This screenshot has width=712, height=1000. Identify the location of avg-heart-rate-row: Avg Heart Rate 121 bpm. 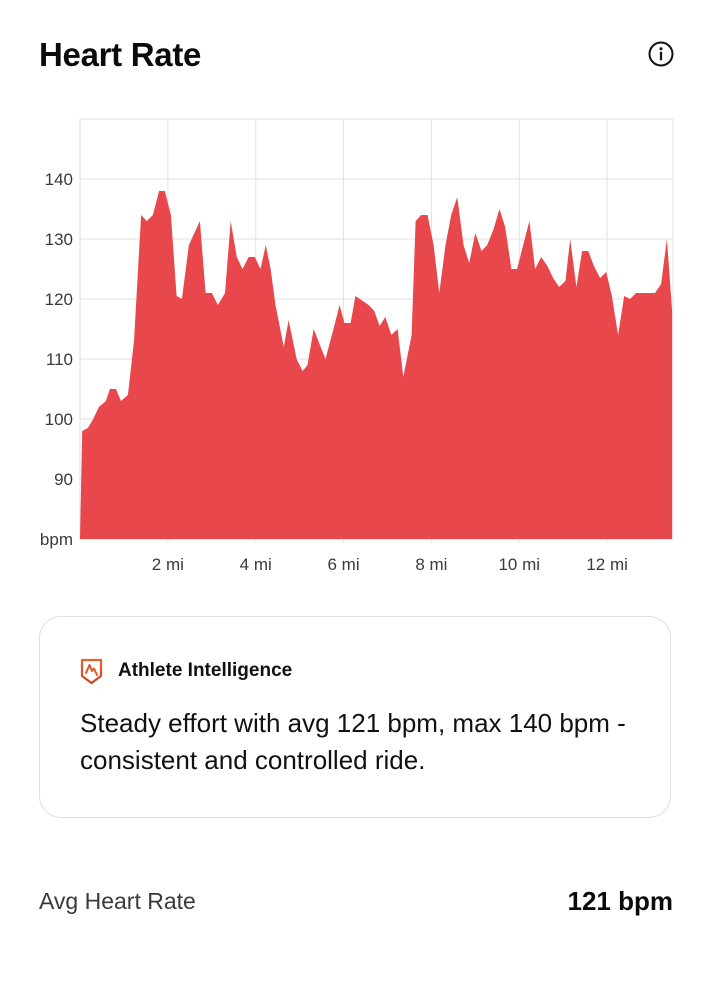
(356, 904).